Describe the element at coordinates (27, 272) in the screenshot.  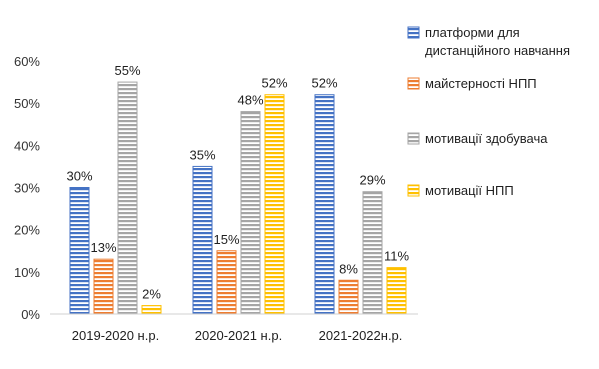
I see `y-tick-label: 10%` at that location.